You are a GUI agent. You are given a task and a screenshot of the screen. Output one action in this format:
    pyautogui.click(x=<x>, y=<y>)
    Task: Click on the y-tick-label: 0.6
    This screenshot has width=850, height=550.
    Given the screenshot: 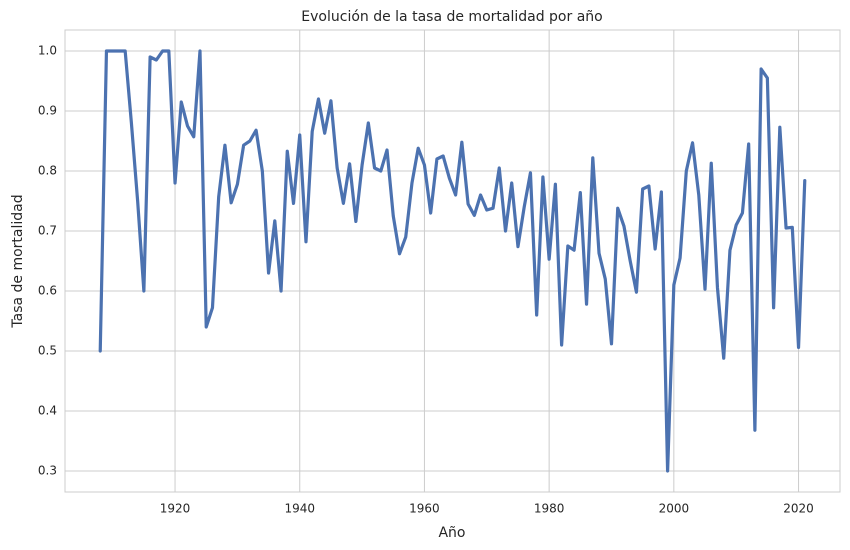 What is the action you would take?
    pyautogui.click(x=47, y=291)
    